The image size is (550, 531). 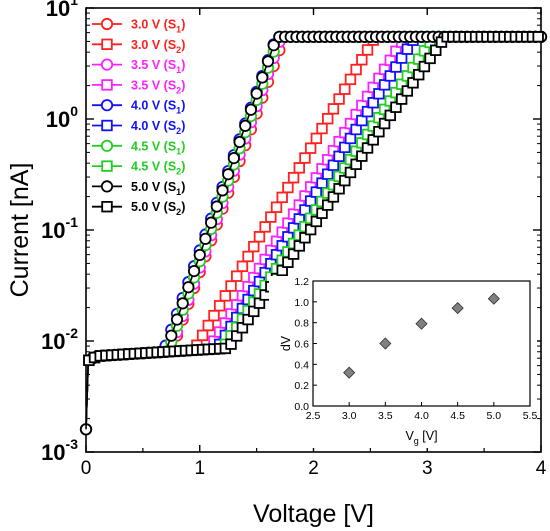 What do you see at coordinates (62, 117) in the screenshot?
I see `y-tick-label: 10⁰` at bounding box center [62, 117].